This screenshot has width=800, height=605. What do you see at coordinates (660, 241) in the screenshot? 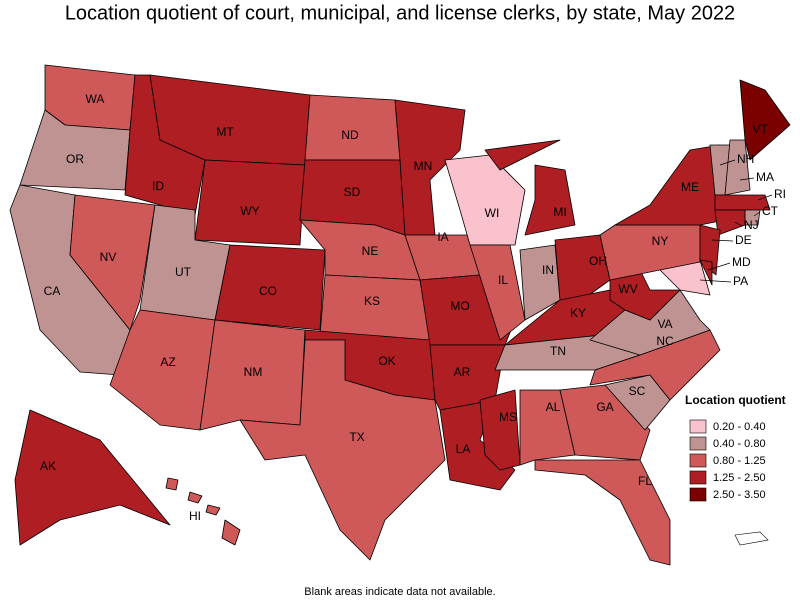
I see `state-label: NY` at bounding box center [660, 241].